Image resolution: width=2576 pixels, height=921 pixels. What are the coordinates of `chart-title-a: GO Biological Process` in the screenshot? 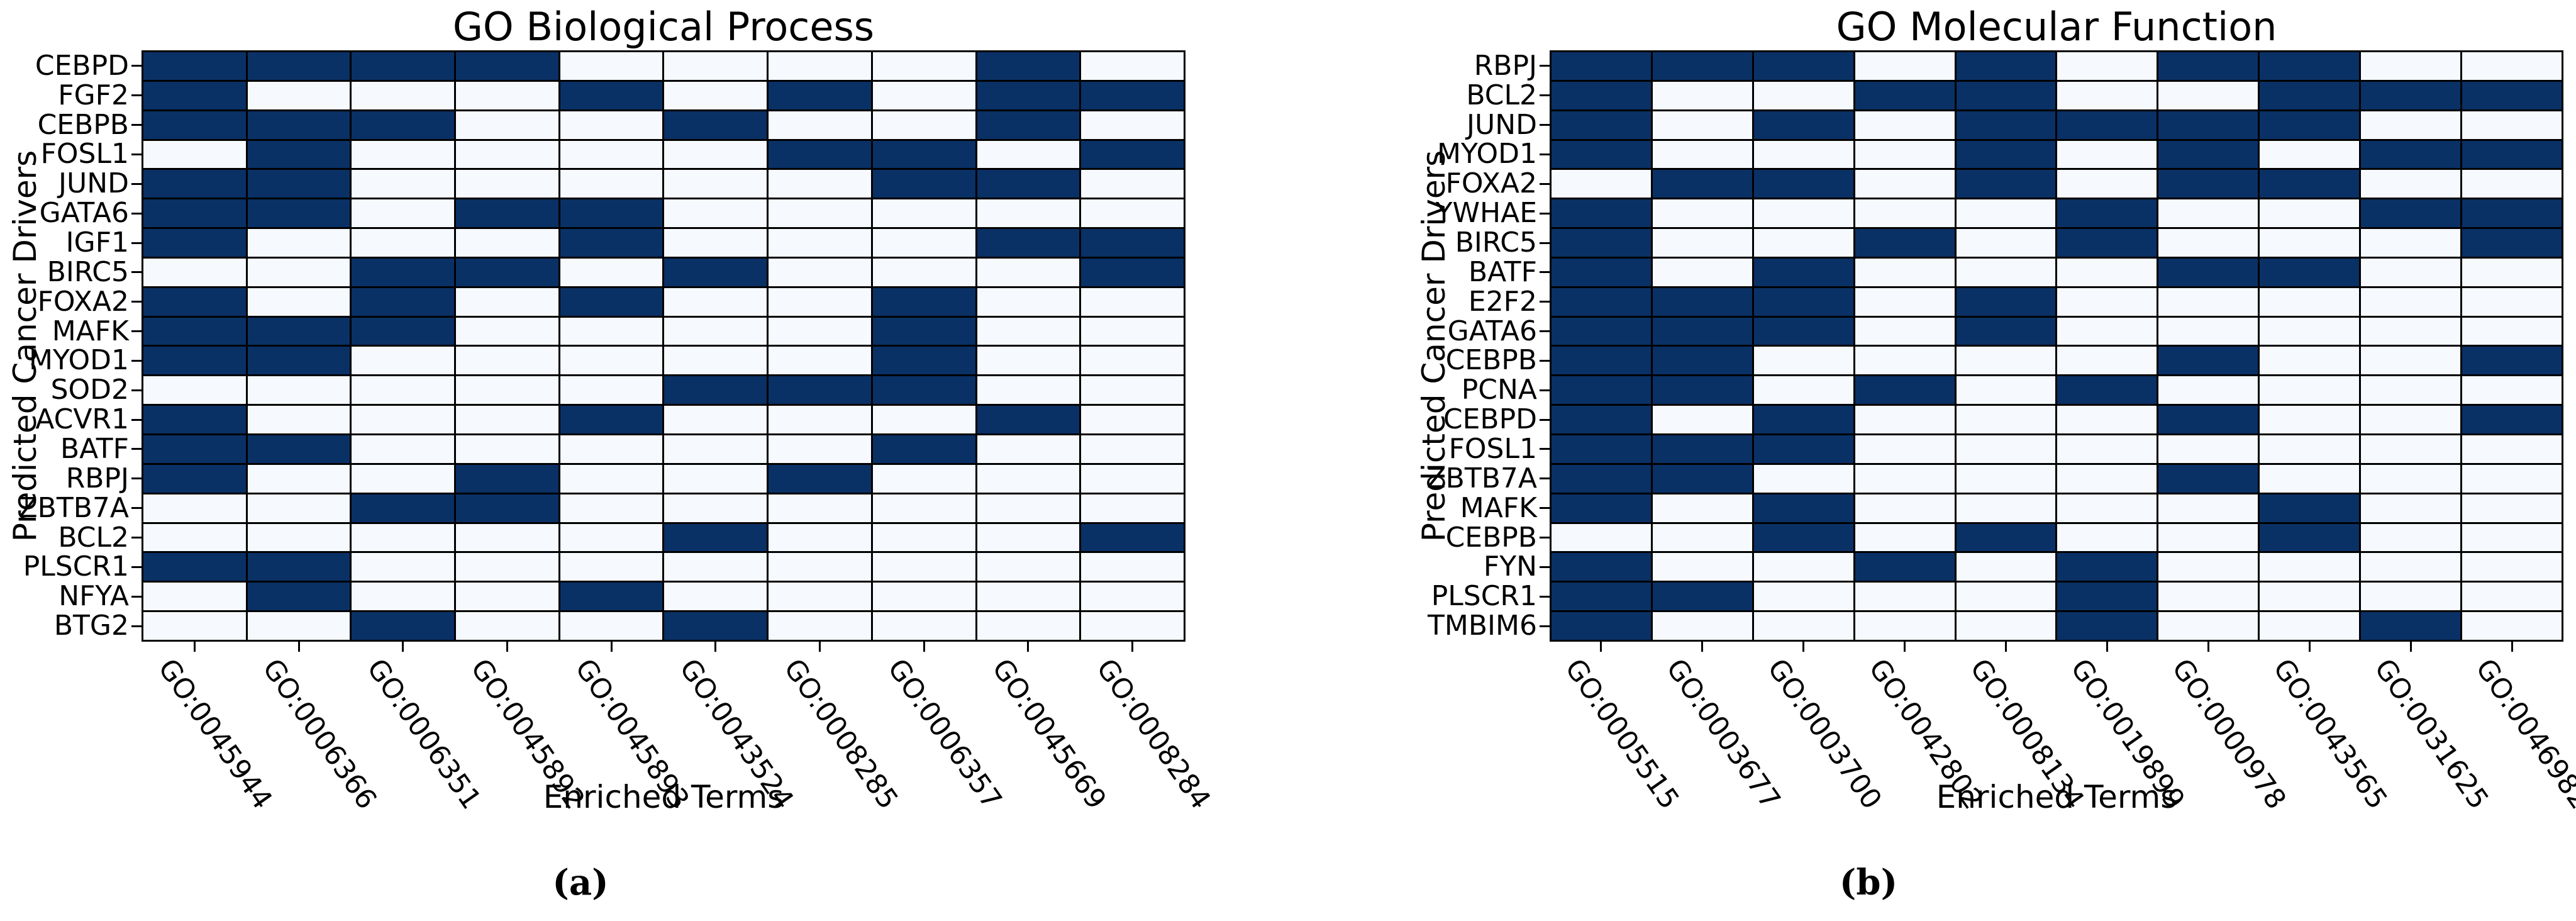 It's located at (663, 27).